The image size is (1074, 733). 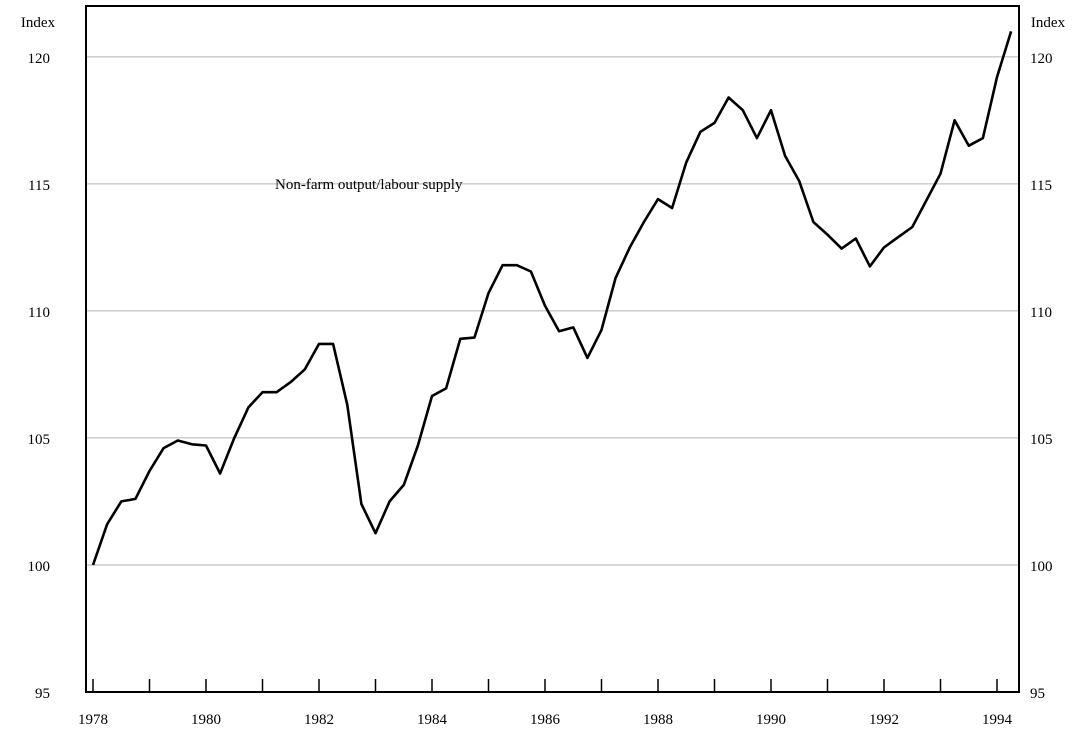 I want to click on y-tick-label-right: 95, so click(x=1037, y=694).